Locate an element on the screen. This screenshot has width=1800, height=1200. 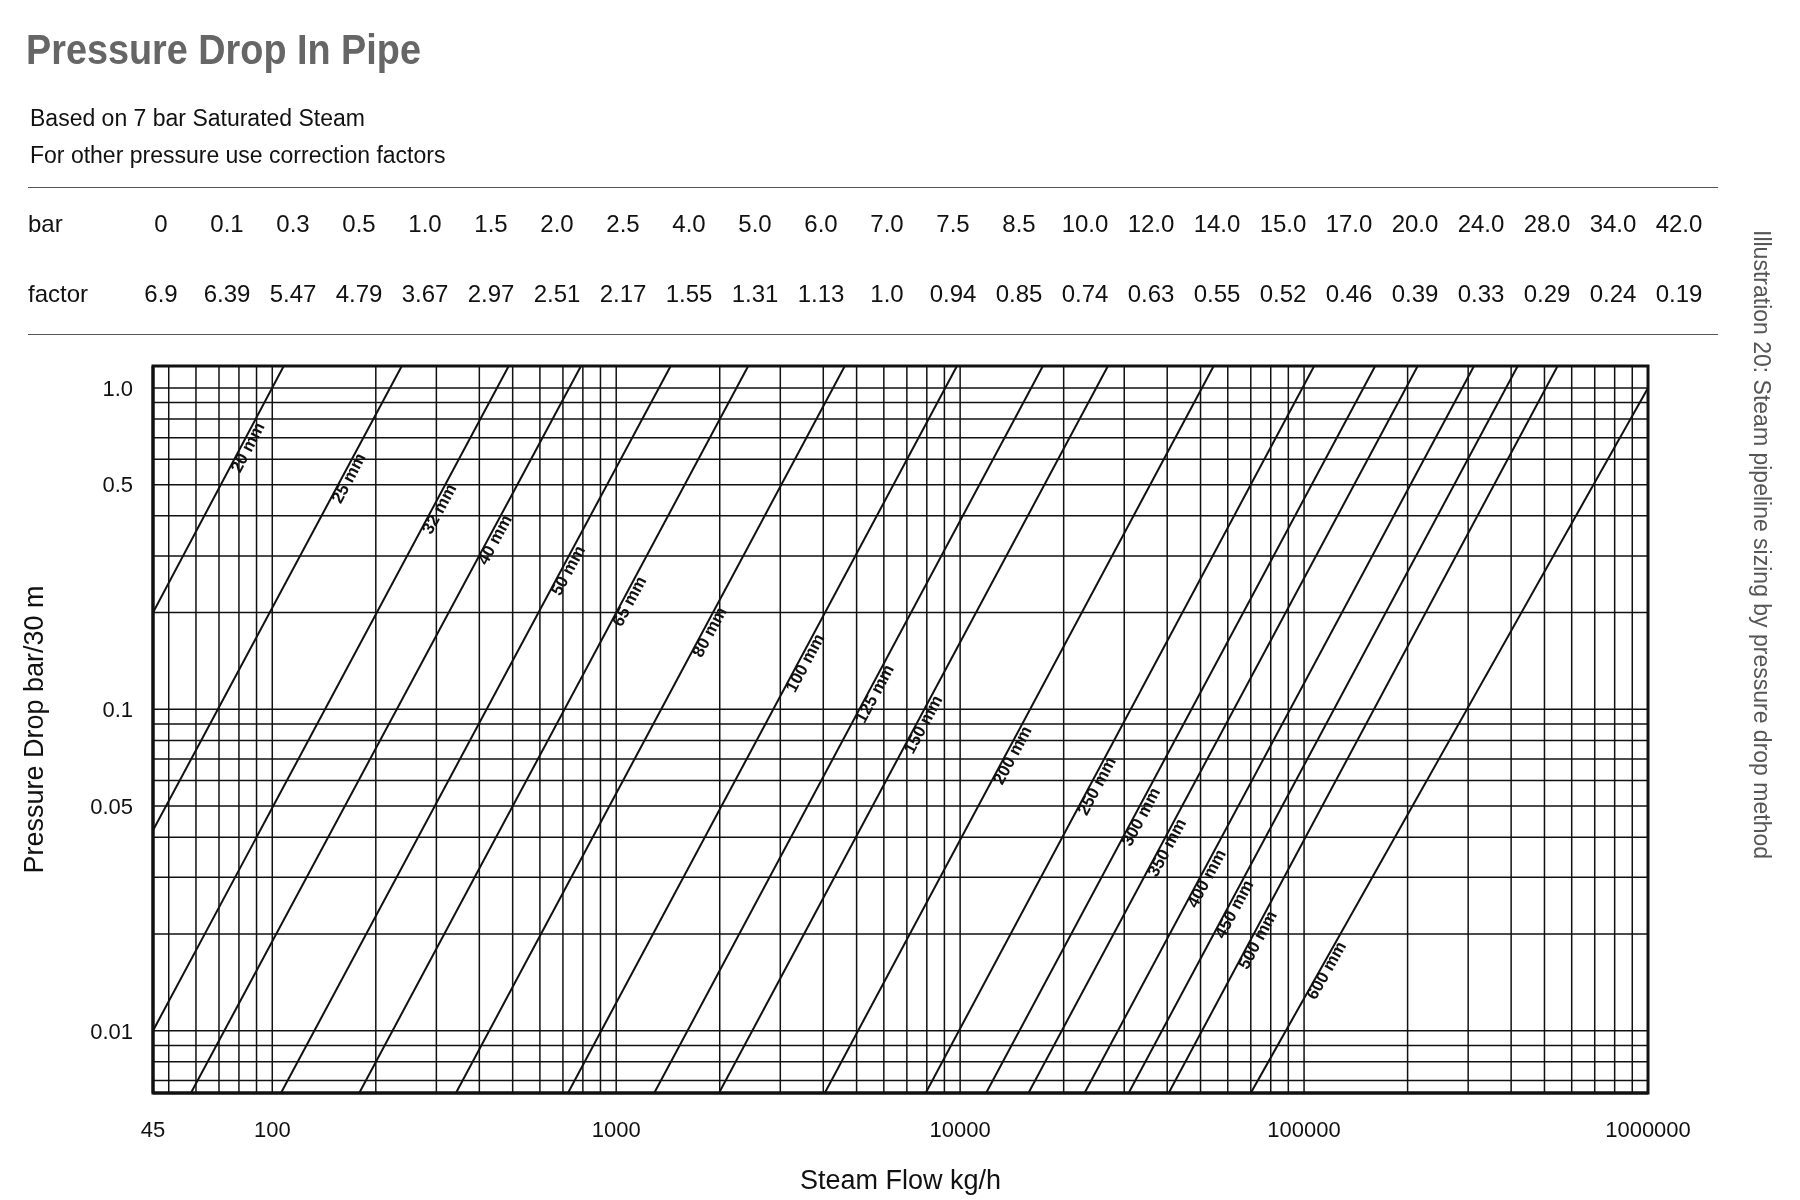
text: 8.5 is located at coordinates (1019, 224).